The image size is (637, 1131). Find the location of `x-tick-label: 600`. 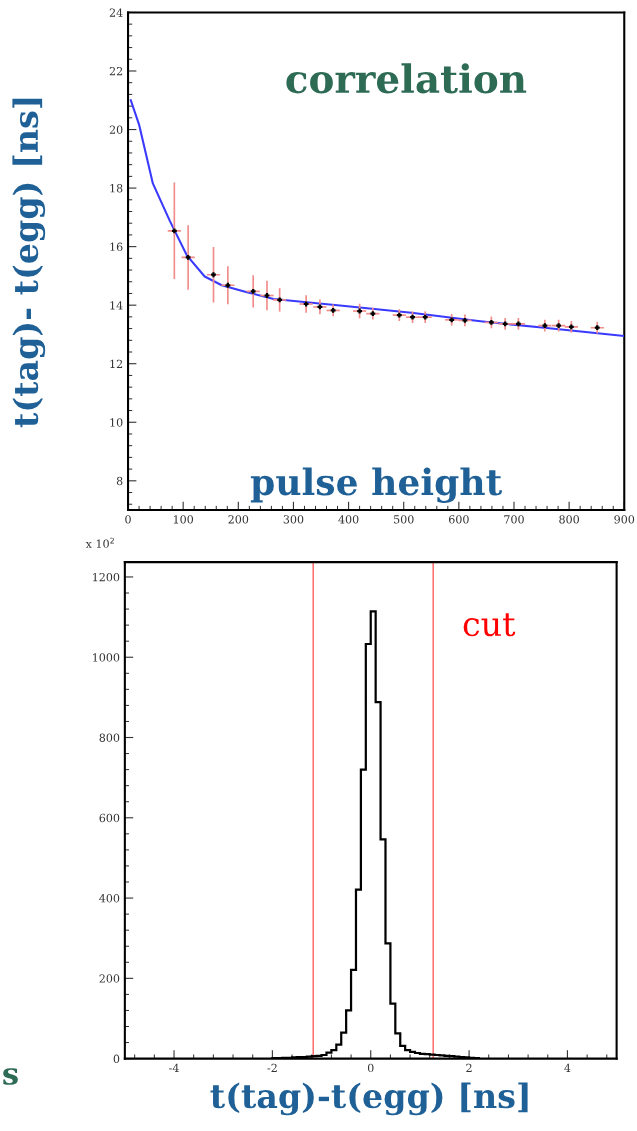

x-tick-label: 600 is located at coordinates (458, 519).